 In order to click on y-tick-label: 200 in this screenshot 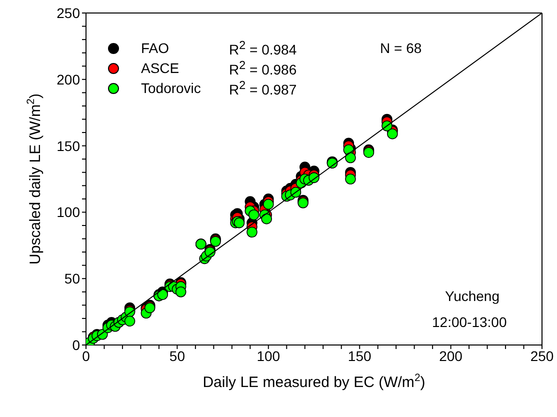, I will do `click(68, 79)`.